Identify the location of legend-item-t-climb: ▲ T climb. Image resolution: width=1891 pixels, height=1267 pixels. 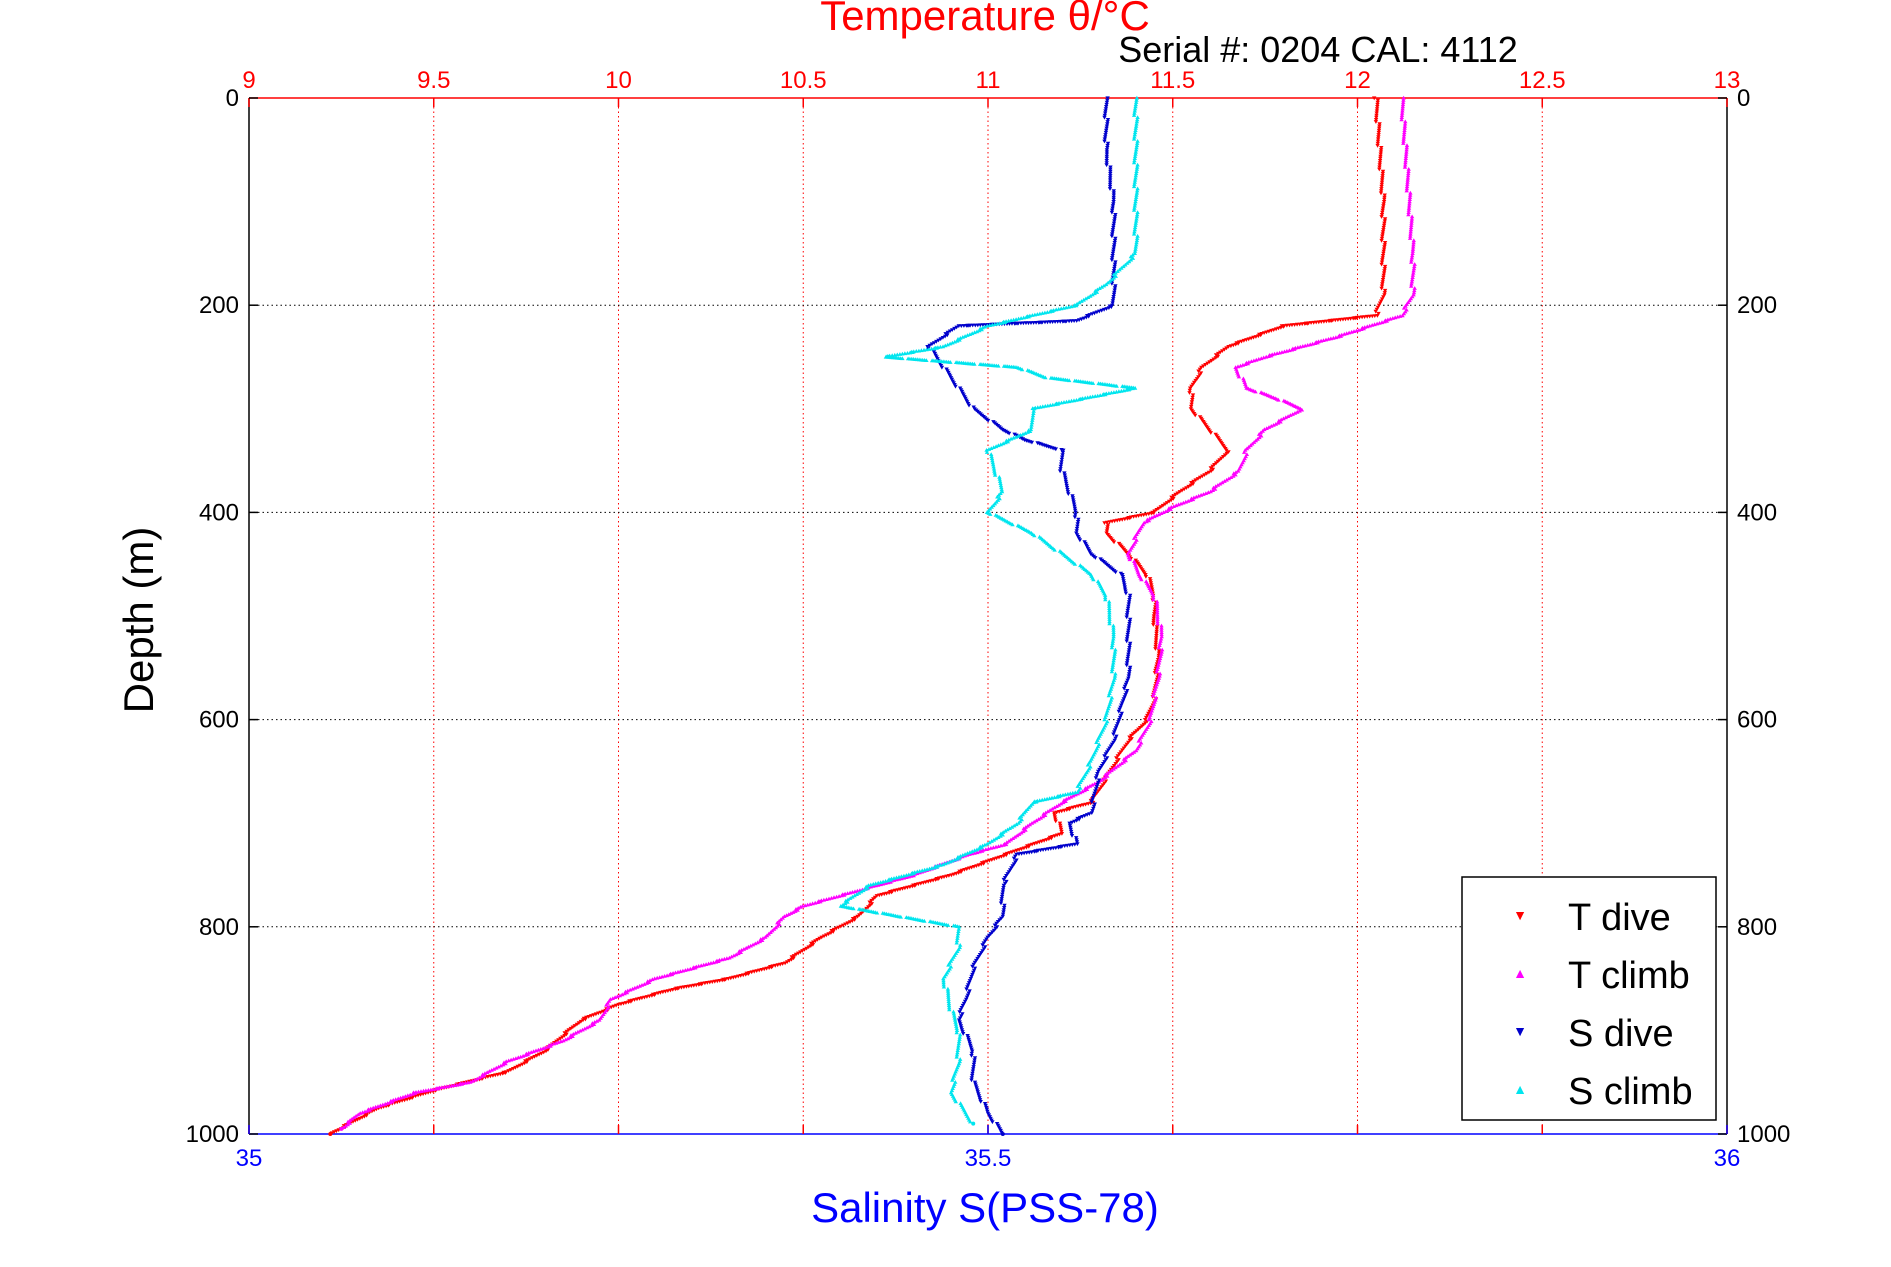
(1601, 976).